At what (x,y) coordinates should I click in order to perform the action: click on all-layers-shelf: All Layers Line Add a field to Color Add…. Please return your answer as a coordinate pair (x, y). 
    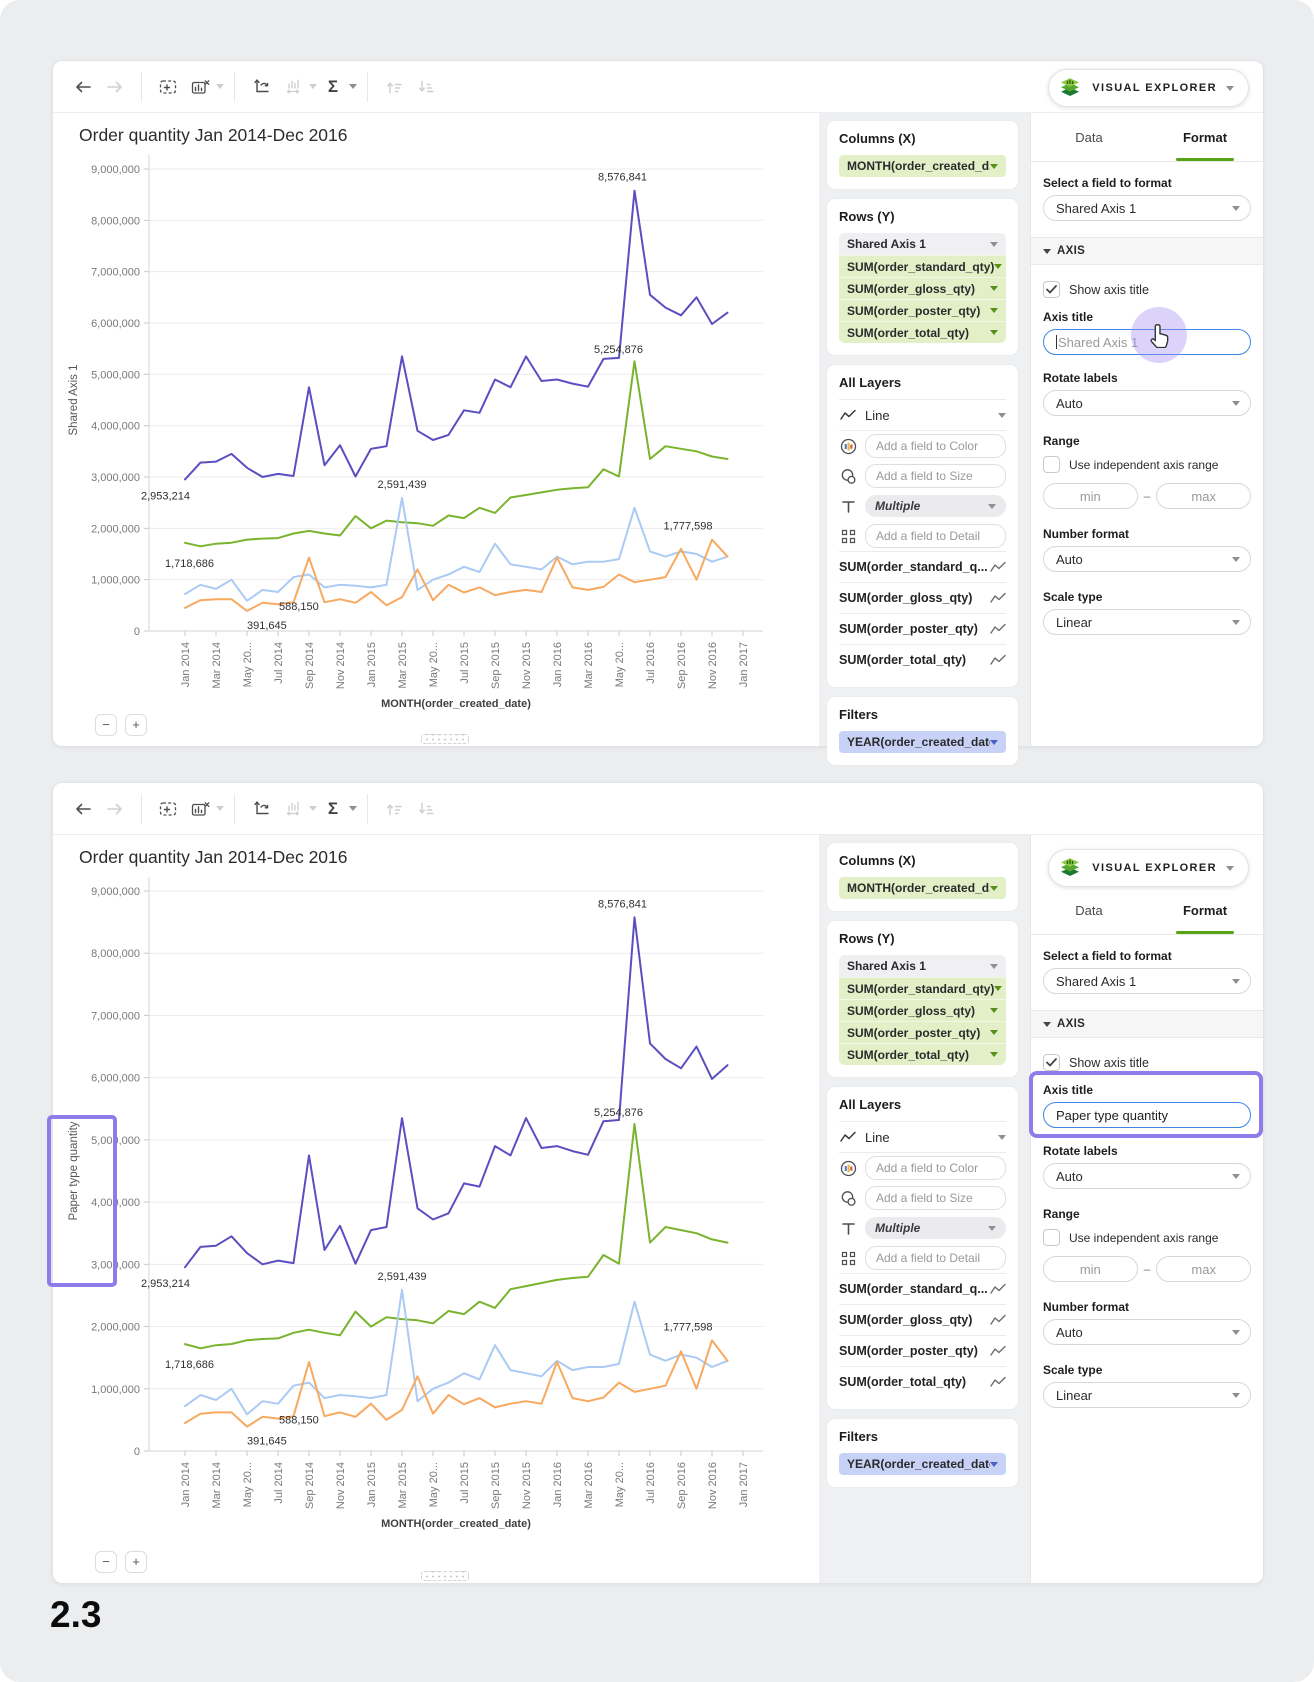
    Looking at the image, I should click on (922, 1248).